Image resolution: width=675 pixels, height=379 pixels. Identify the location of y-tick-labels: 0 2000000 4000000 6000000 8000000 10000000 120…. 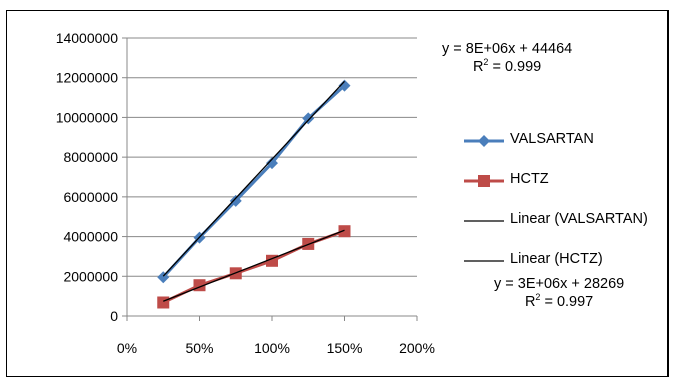
(87, 177).